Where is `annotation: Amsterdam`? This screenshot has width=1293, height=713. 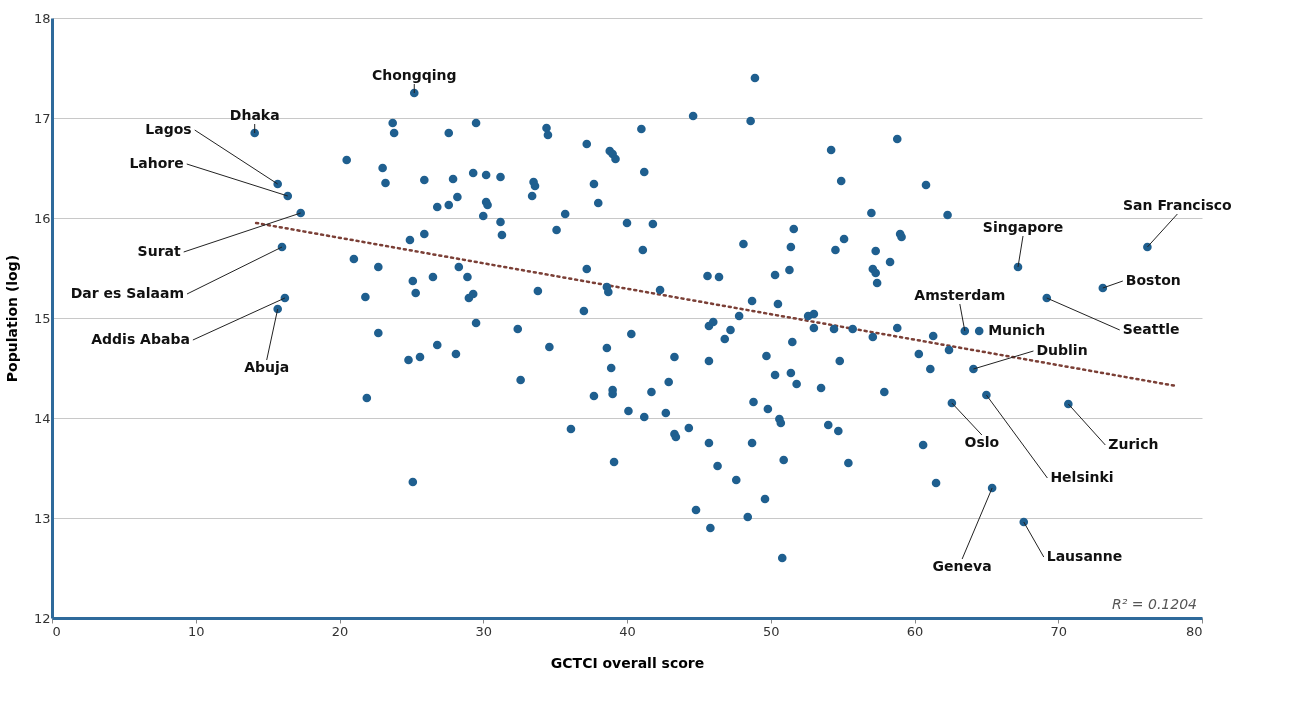
annotation: Amsterdam is located at coordinates (960, 295).